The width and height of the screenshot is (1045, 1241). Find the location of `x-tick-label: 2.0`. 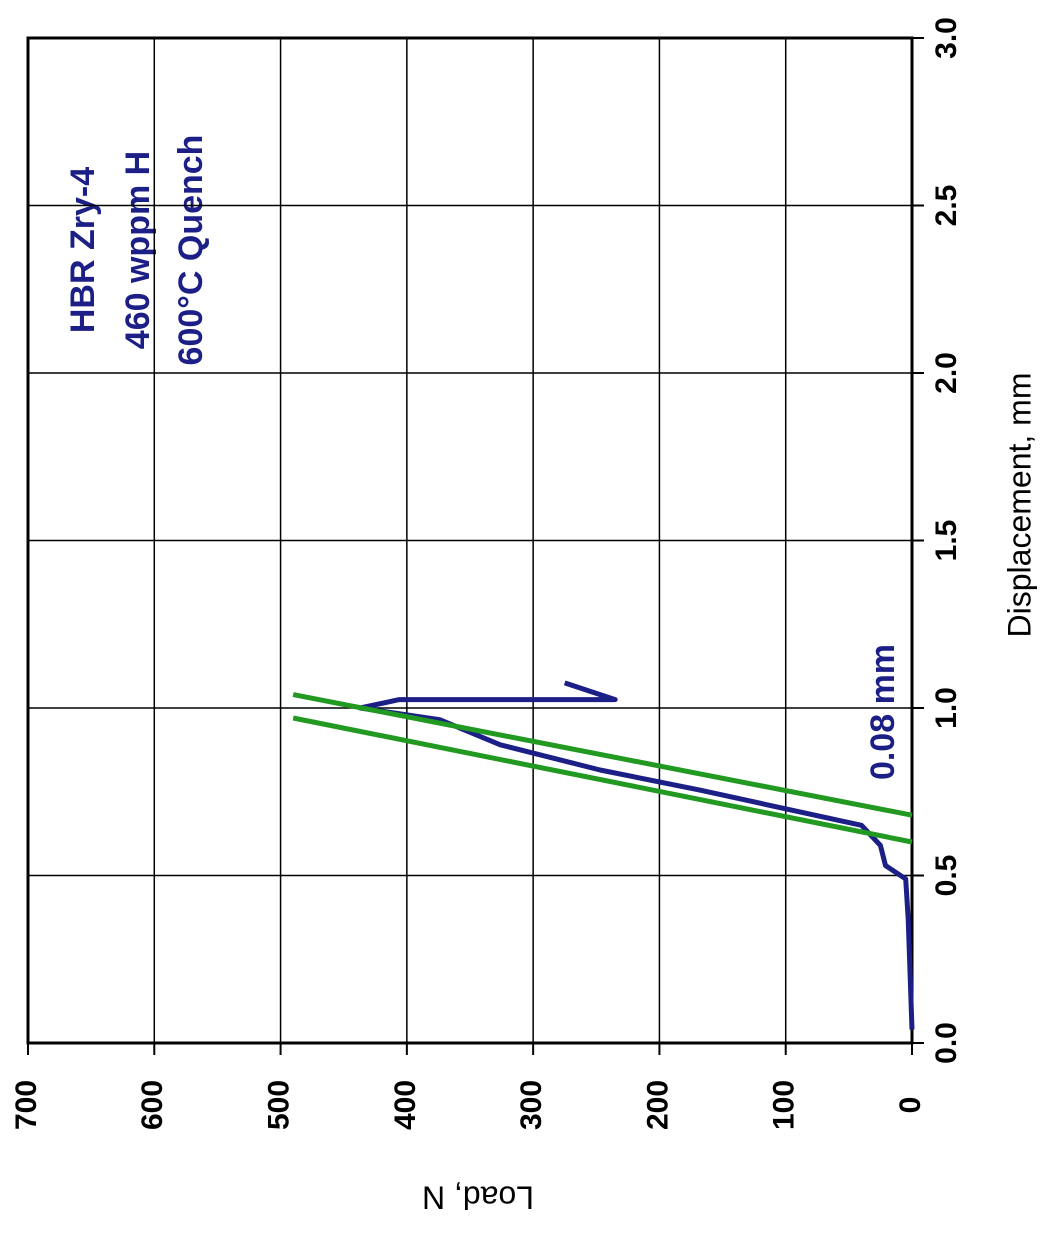

x-tick-label: 2.0 is located at coordinates (946, 373).